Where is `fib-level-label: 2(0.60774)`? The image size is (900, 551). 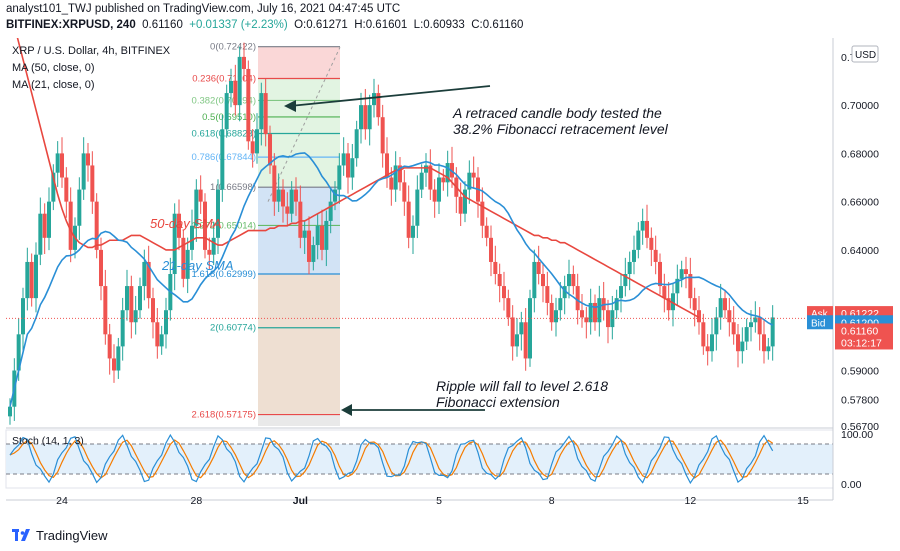
fib-level-label: 2(0.60774) is located at coordinates (233, 328).